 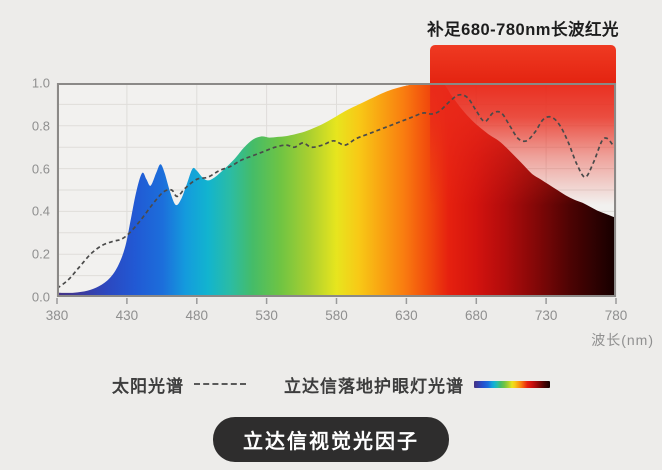 I want to click on y-tick-label: 0.0, so click(x=40, y=297).